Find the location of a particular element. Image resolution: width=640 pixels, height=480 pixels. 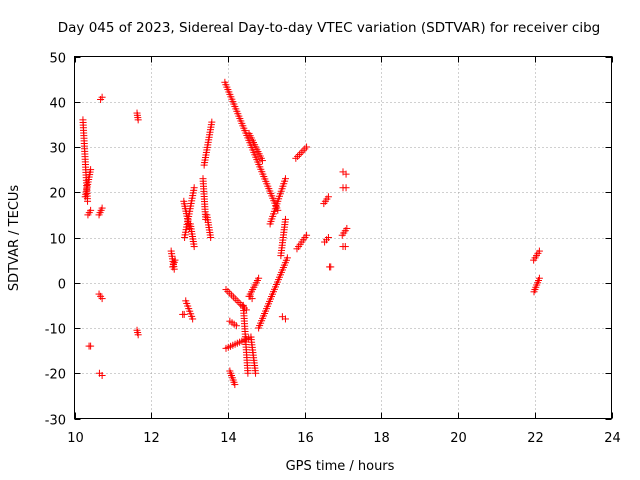

x-tick-label: 18 is located at coordinates (381, 438).